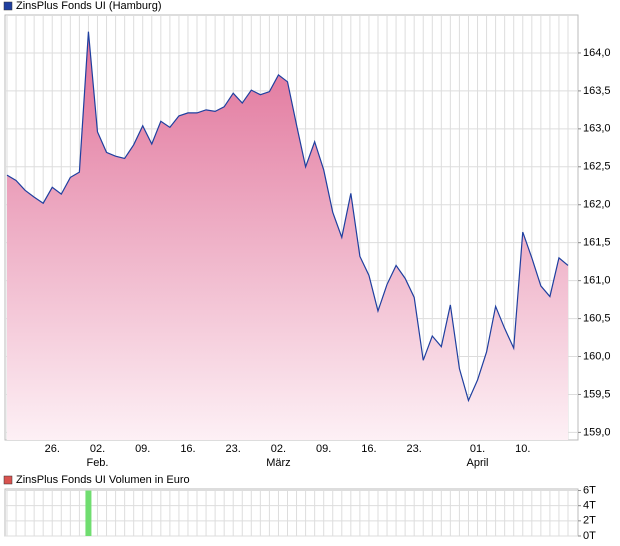  Describe the element at coordinates (597, 205) in the screenshot. I see `y-tick-label: 162,0` at that location.